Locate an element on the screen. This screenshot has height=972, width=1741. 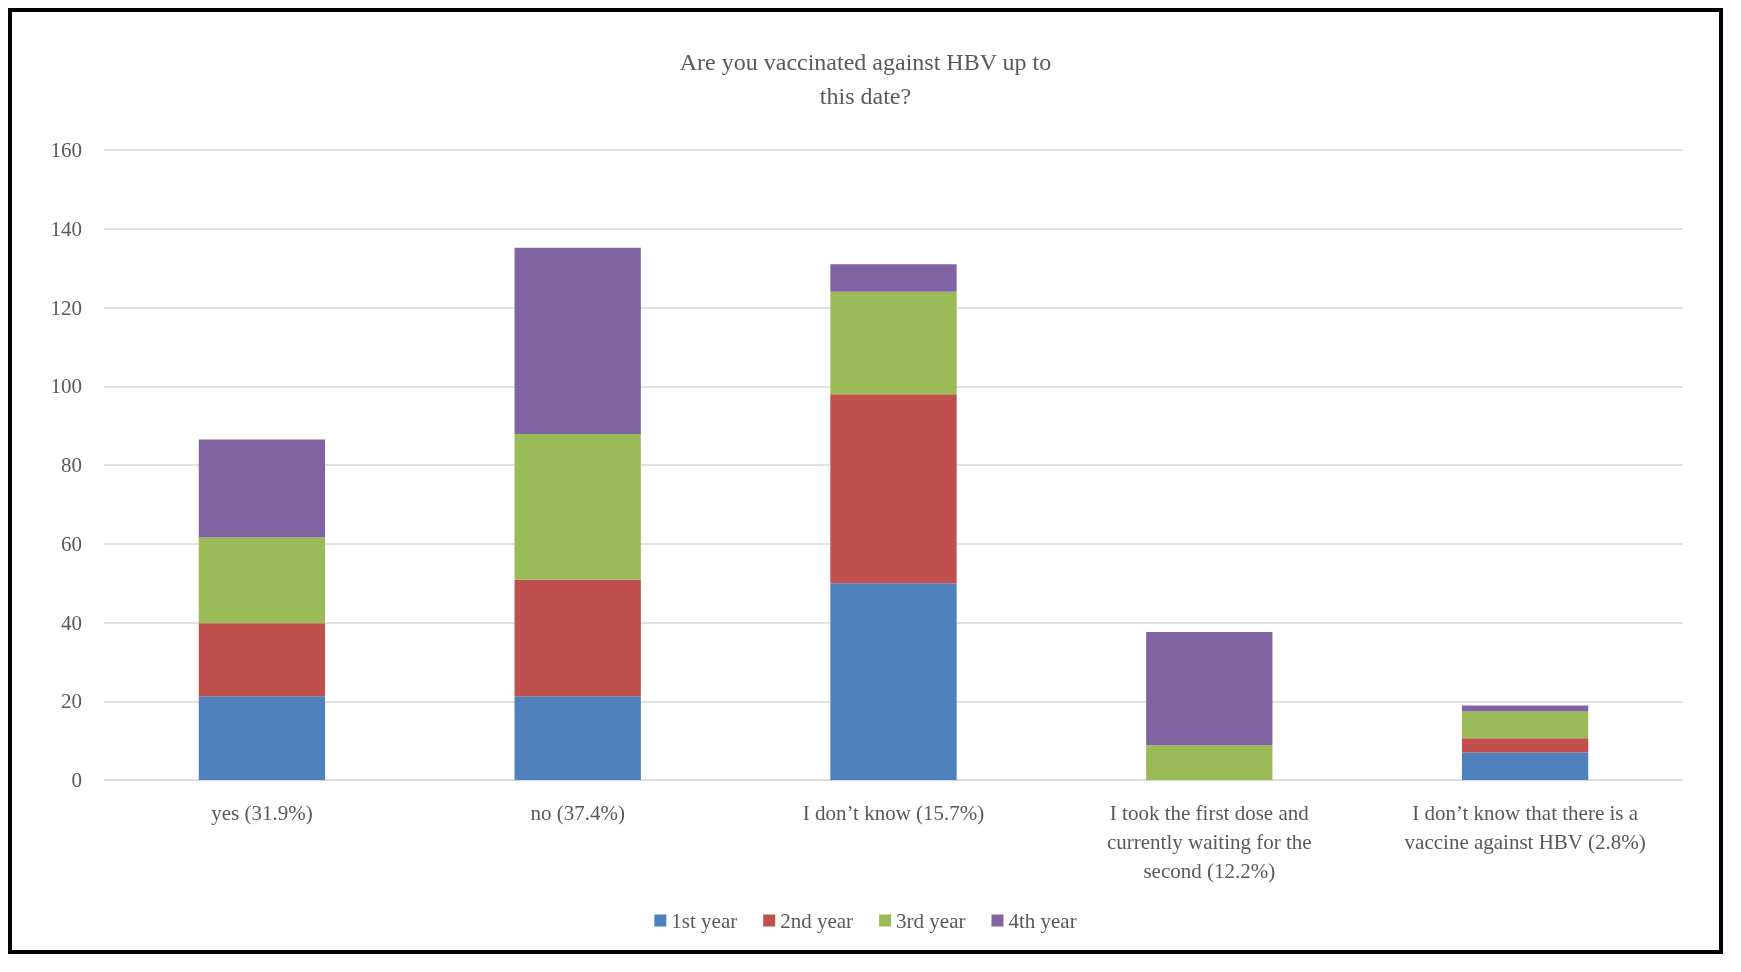
x-tick-label: I don’t know (15.7%) is located at coordinates (893, 812).